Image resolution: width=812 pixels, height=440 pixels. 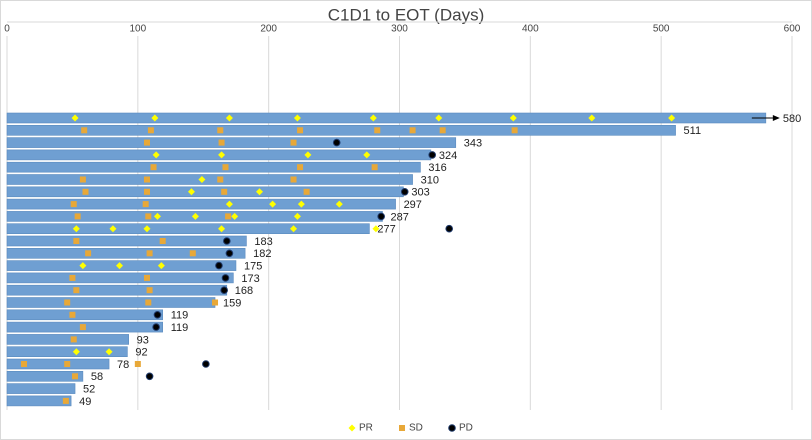 What do you see at coordinates (137, 29) in the screenshot?
I see `x-tick-label: 100` at bounding box center [137, 29].